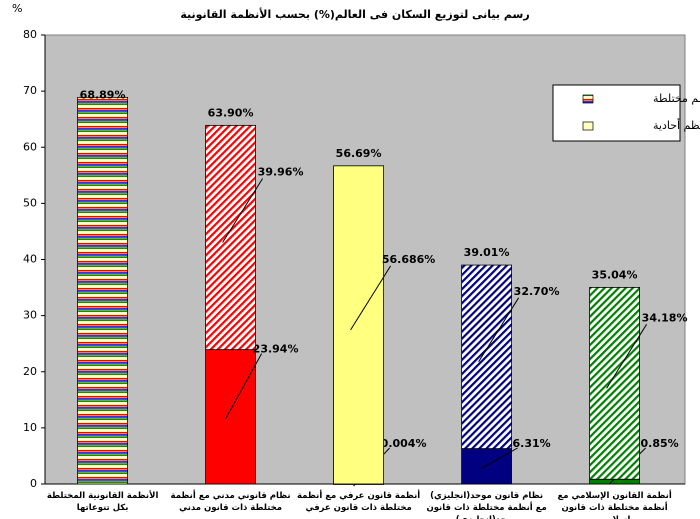 The height and width of the screenshot is (519, 700). I want to click on value-label: 39.96%, so click(281, 171).